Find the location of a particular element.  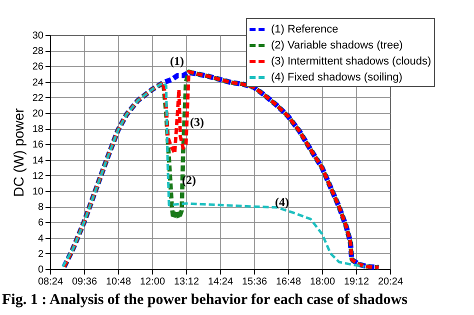

y-tick-label: 6 is located at coordinates (41, 223).